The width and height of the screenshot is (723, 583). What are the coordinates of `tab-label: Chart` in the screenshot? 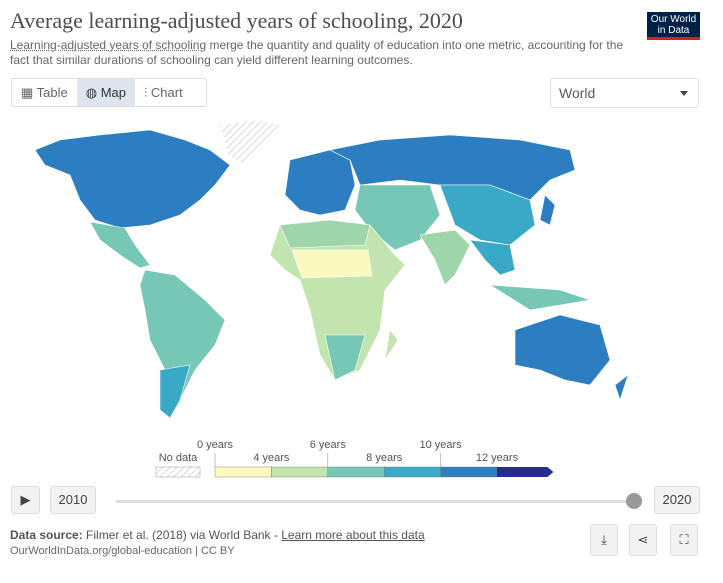 It's located at (166, 92).